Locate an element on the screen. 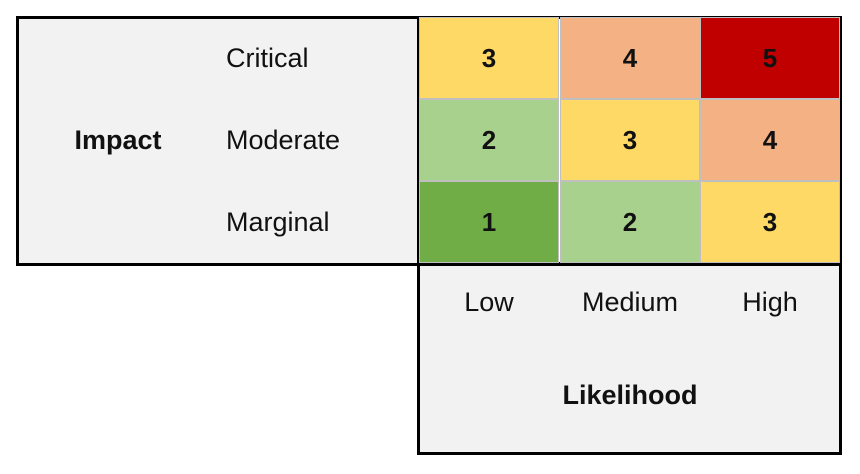 This screenshot has width=860, height=474. likelihood-level: Medium is located at coordinates (630, 302).